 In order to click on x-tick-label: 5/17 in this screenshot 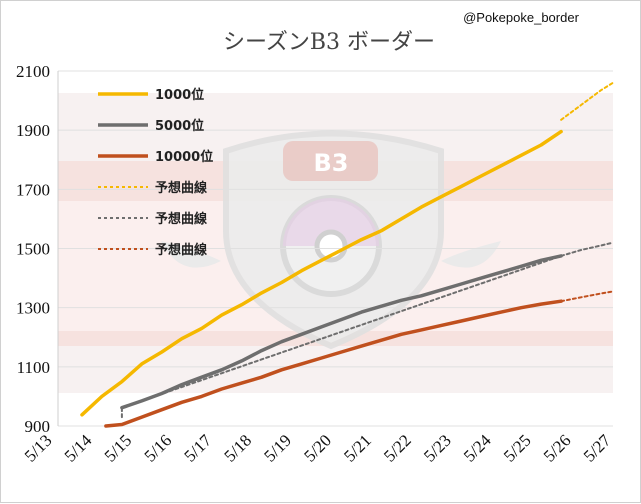, I will do `click(197, 447)`.